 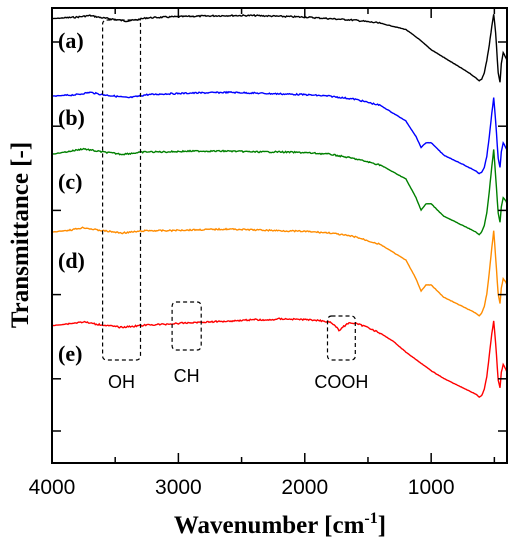 I want to click on curve-label-1: (b), so click(x=71, y=117).